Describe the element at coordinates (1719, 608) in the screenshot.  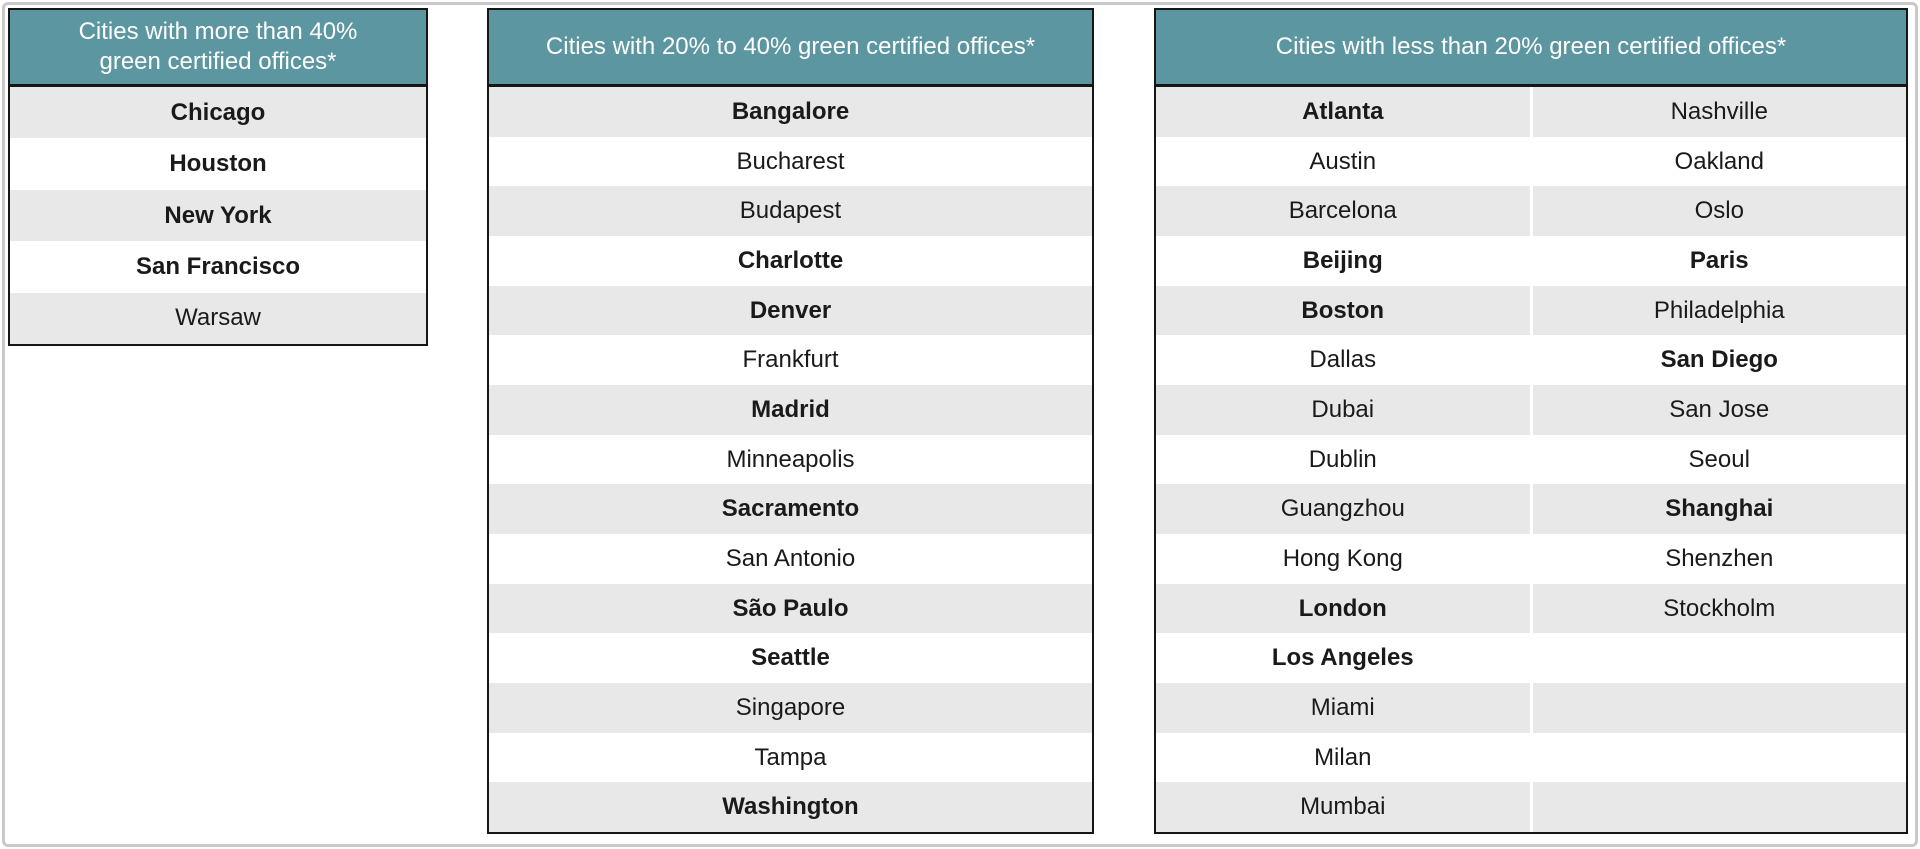
I see `city-cell: Stockholm` at that location.